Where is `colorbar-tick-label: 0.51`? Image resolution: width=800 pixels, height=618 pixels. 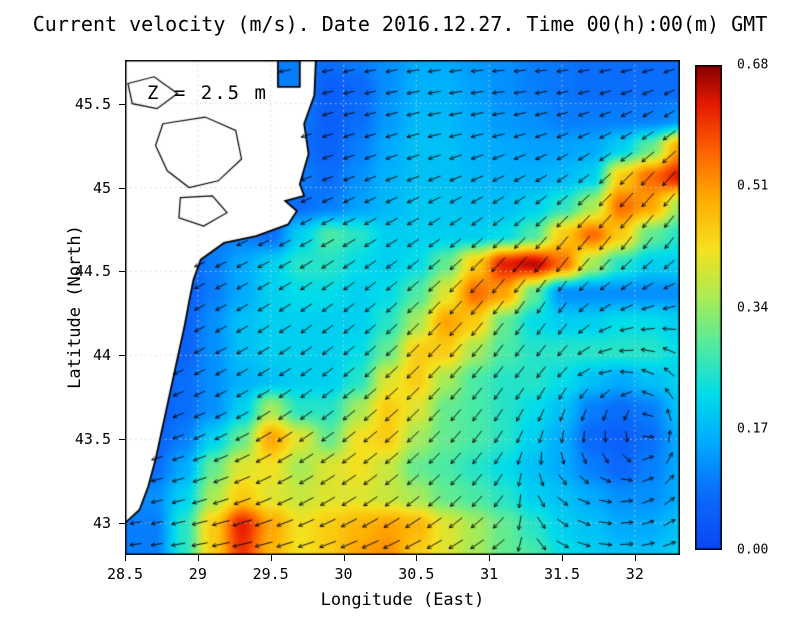
colorbar-tick-label: 0.51 is located at coordinates (753, 186).